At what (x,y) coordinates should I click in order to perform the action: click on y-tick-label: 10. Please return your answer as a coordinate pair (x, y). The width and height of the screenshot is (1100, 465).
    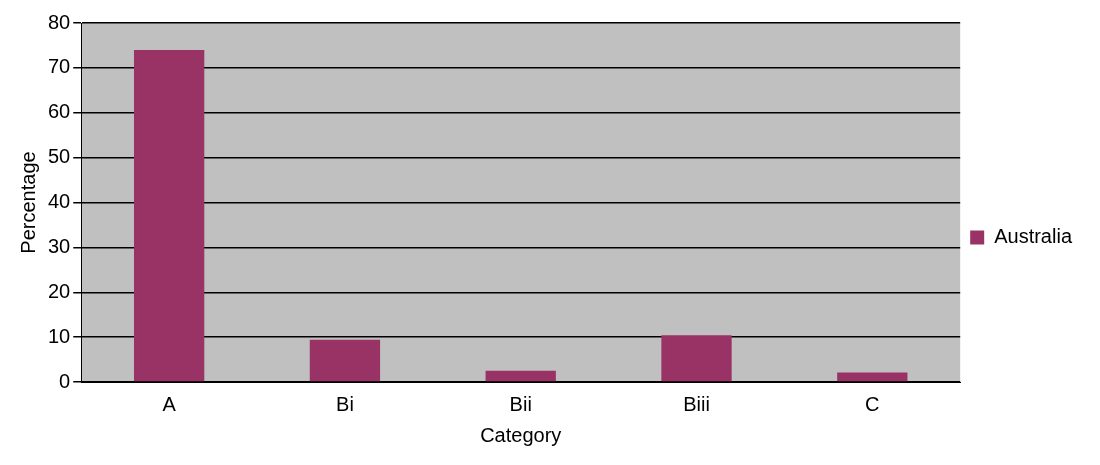
    Looking at the image, I should click on (59, 335).